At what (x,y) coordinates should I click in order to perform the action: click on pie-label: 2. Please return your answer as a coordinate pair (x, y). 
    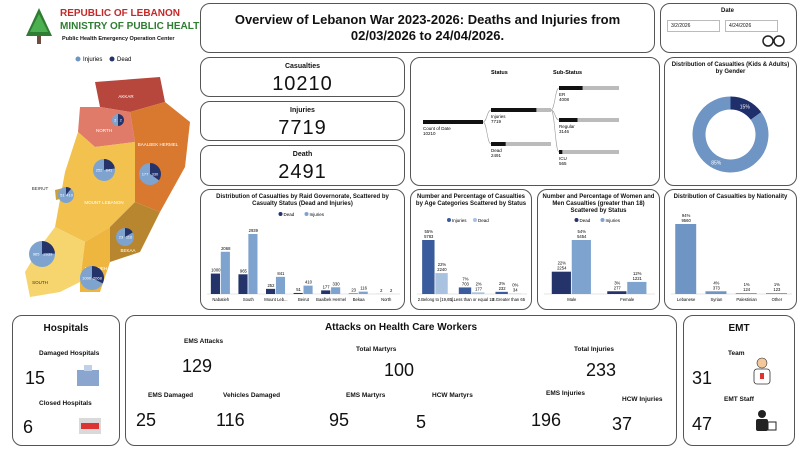
    Looking at the image, I should click on (115, 120).